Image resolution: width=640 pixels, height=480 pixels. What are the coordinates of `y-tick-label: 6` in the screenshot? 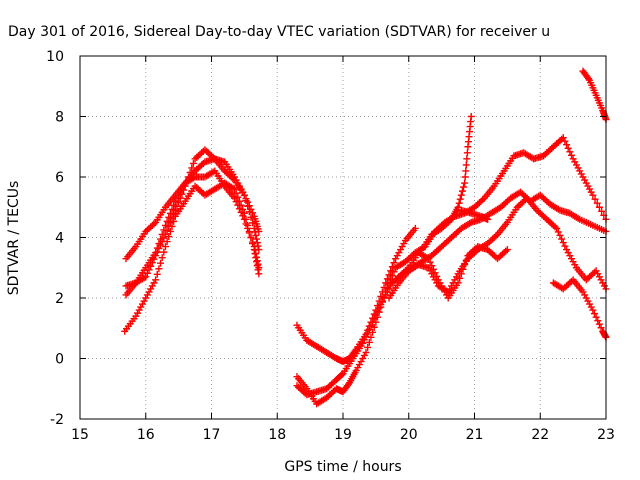 It's located at (59, 178).